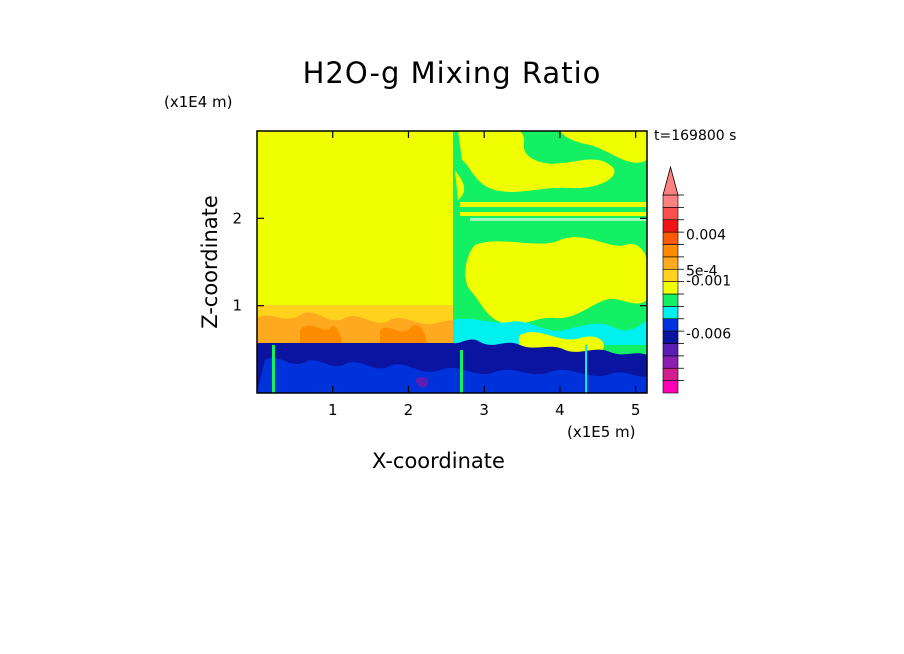 Image resolution: width=904 pixels, height=654 pixels. I want to click on colorbar-label: -0.006, so click(708, 335).